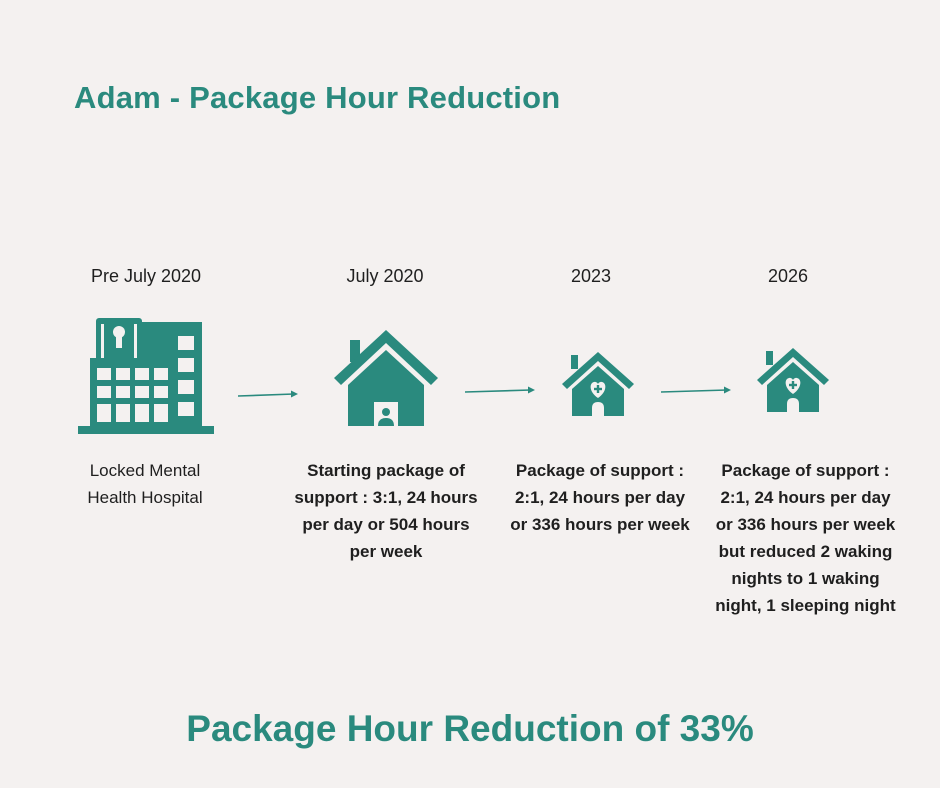 The height and width of the screenshot is (788, 940). What do you see at coordinates (788, 276) in the screenshot?
I see `stage-date-4: 2026` at bounding box center [788, 276].